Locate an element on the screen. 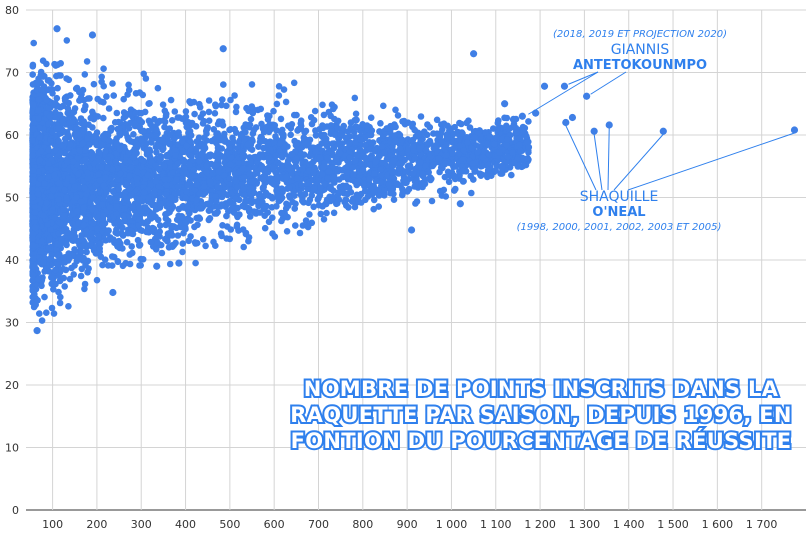 The height and width of the screenshot is (535, 810). x-tick-label: 900 is located at coordinates (407, 524).